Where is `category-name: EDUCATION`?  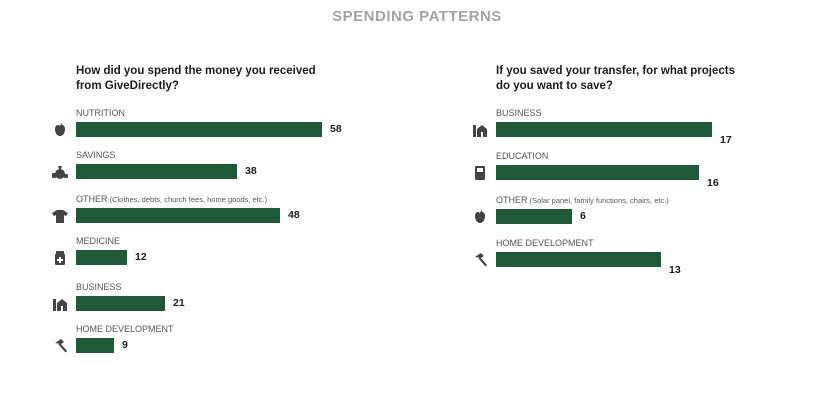
category-name: EDUCATION is located at coordinates (522, 156).